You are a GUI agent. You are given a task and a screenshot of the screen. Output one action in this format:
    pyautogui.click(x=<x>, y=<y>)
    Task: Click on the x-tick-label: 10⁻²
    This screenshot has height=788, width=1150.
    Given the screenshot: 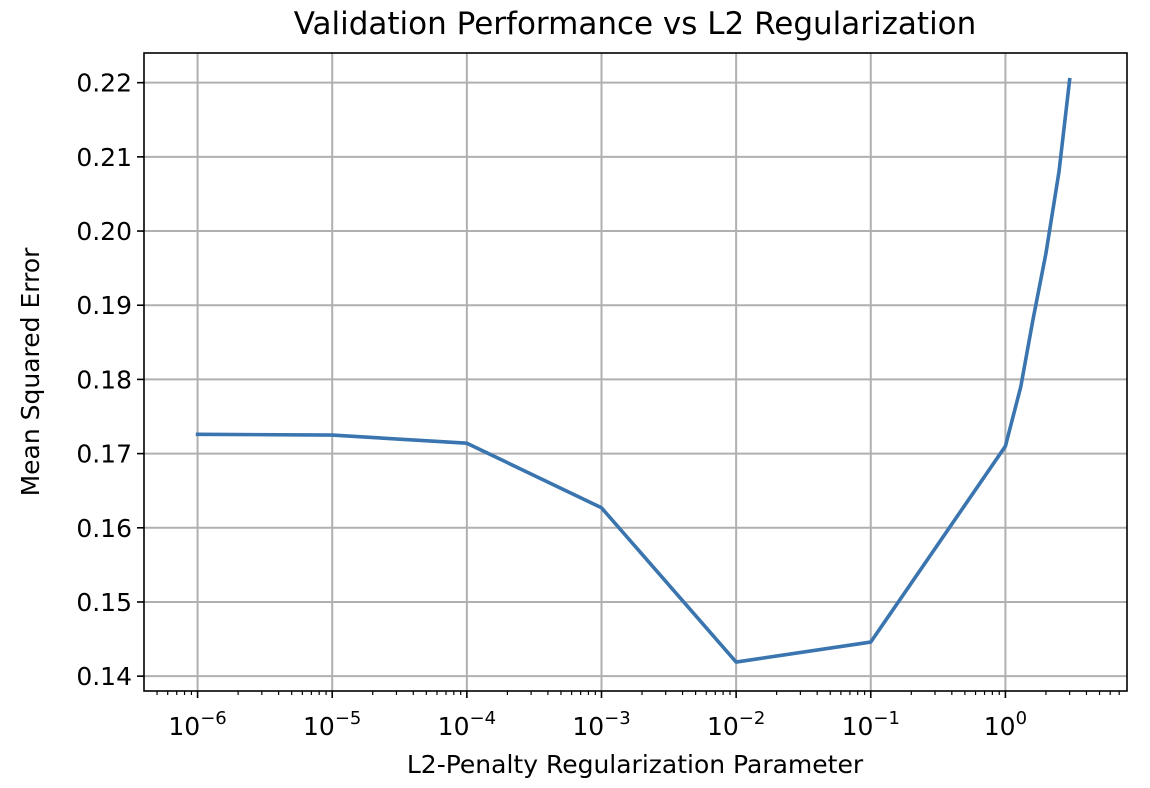 What is the action you would take?
    pyautogui.click(x=736, y=724)
    